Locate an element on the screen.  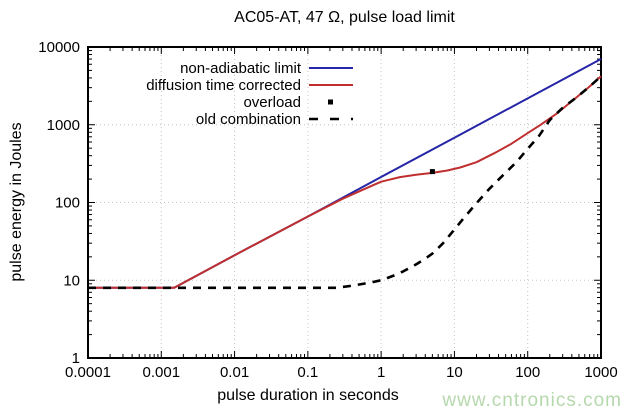
y-axis-label: pulse energy in Joules is located at coordinates (16, 202).